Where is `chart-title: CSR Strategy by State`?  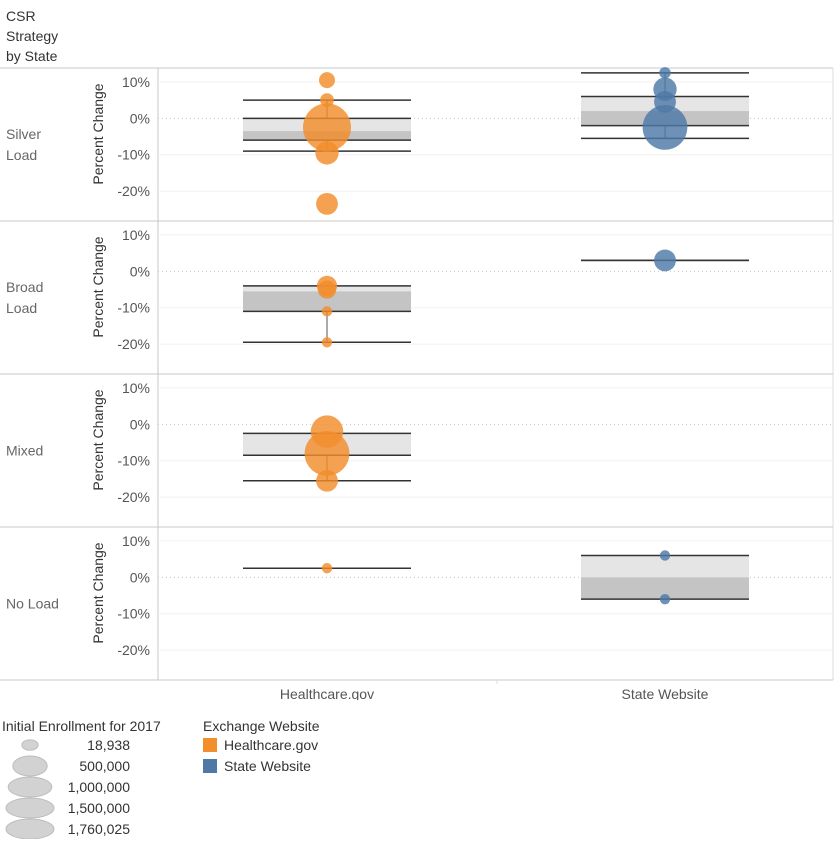 chart-title: CSR Strategy by State is located at coordinates (32, 36).